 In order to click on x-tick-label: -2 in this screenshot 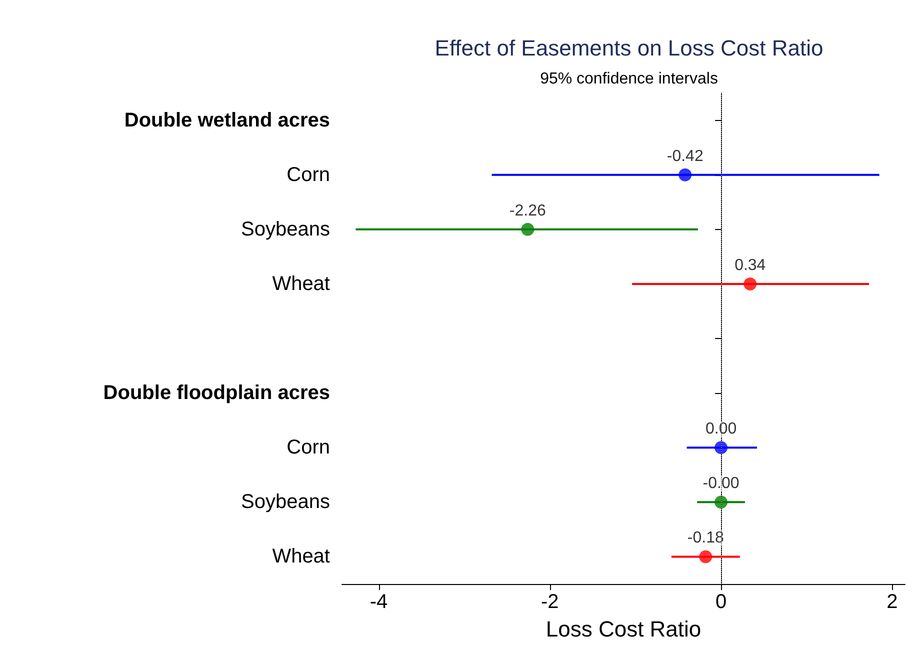, I will do `click(550, 602)`.